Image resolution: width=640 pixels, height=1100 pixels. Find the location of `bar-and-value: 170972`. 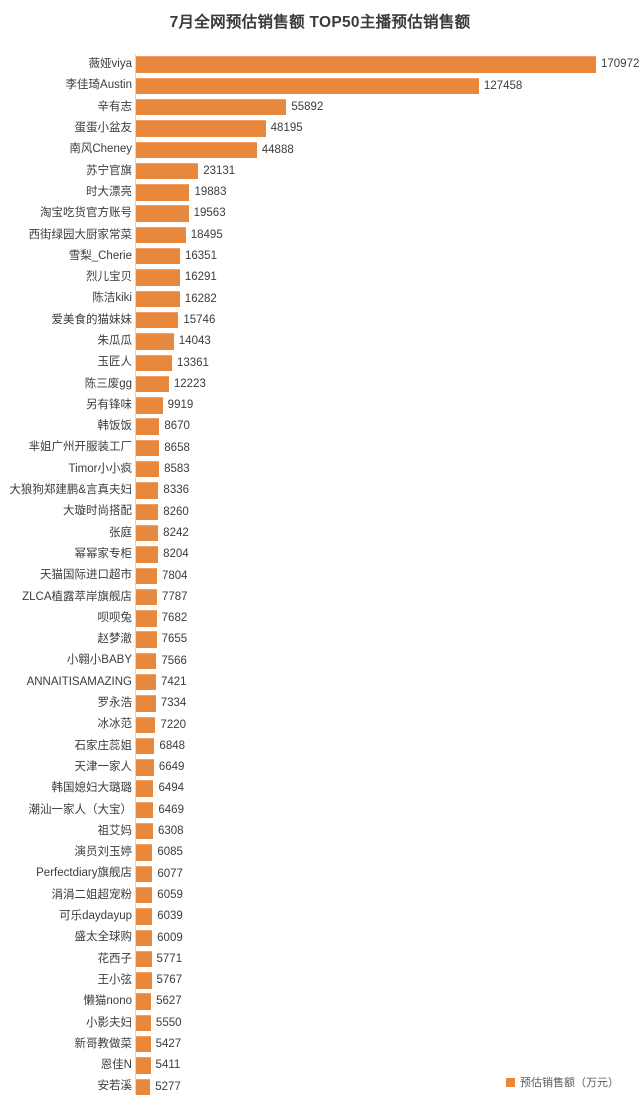

bar-and-value: 170972 is located at coordinates (388, 64).